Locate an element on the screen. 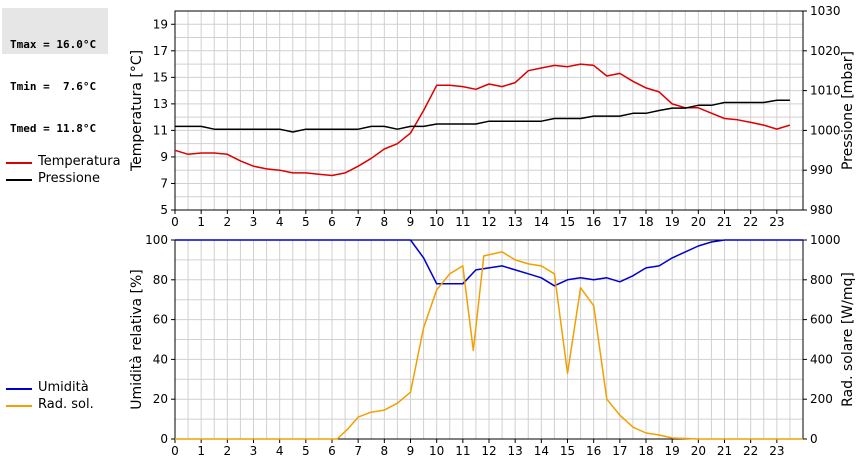  y-tick-label-left: 19 is located at coordinates (160, 24).